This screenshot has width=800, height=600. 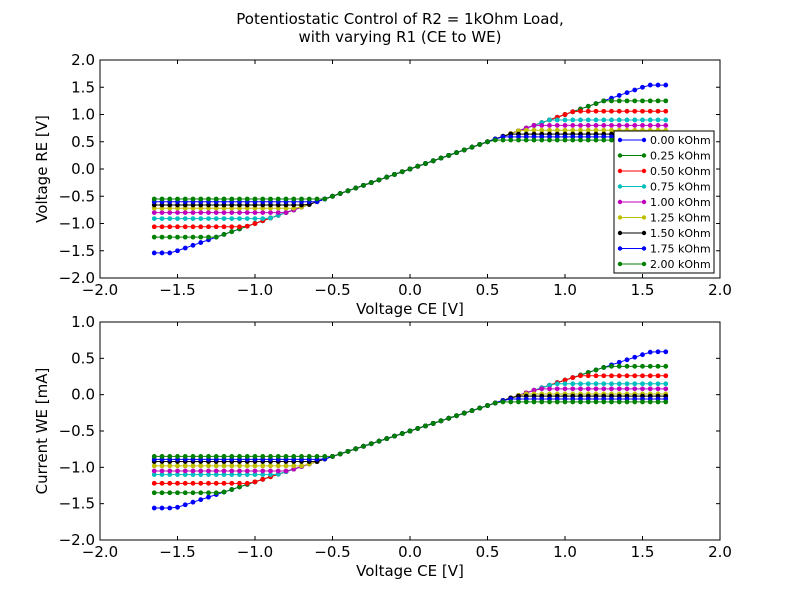 What do you see at coordinates (720, 552) in the screenshot?
I see `x-tick-label: 2.0` at bounding box center [720, 552].